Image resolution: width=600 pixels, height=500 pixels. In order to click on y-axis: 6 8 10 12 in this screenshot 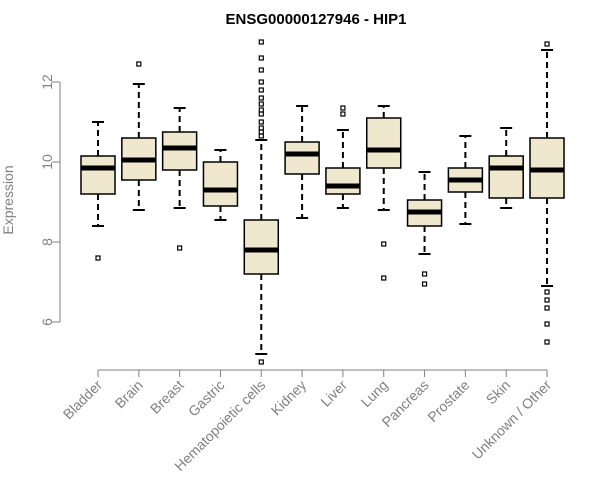, I will do `click(50, 200)`.